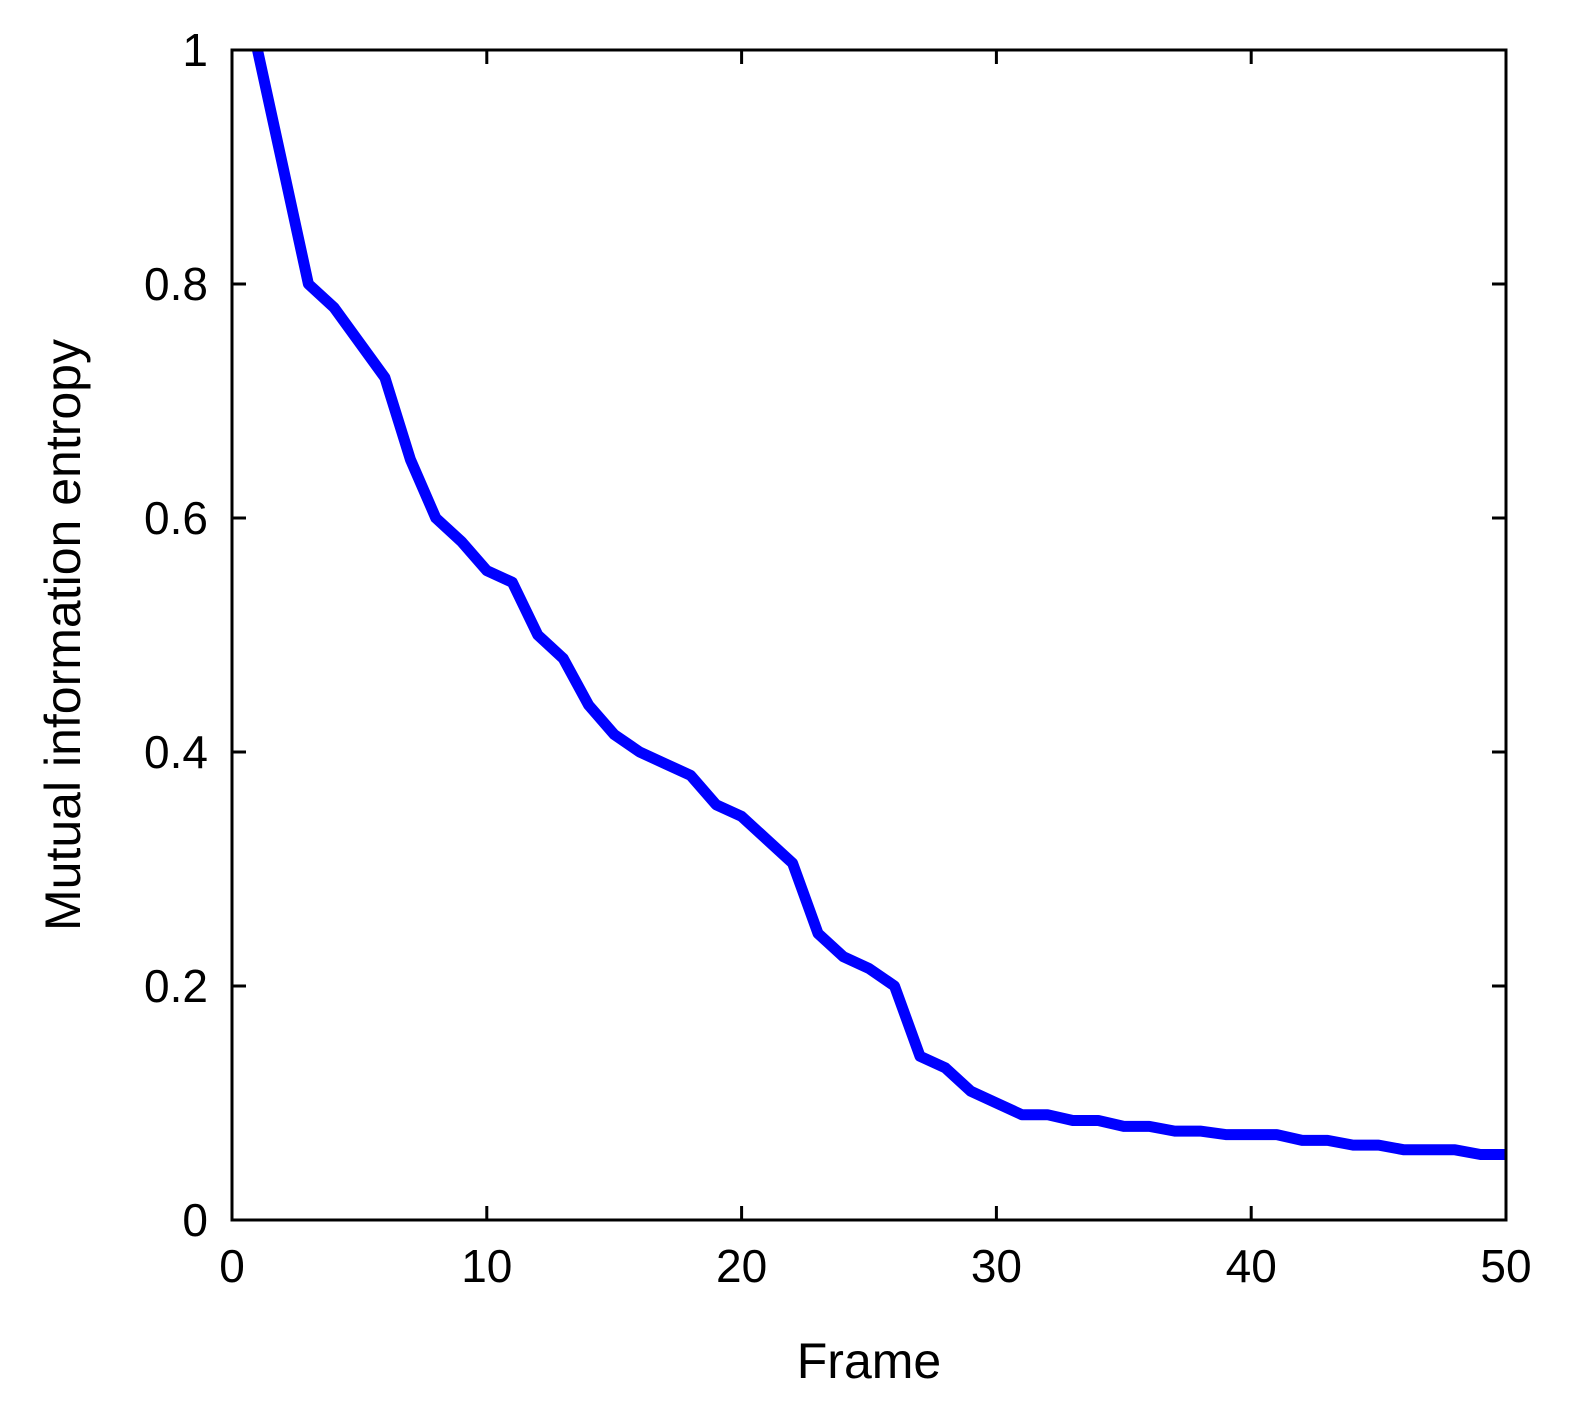 The image size is (1584, 1417). I want to click on y-tick-label: 0.8, so click(176, 284).